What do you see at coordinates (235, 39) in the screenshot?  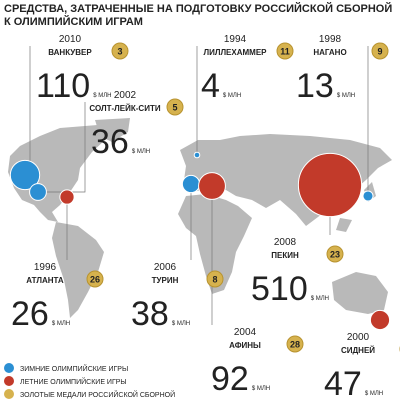 I see `year: 1994` at bounding box center [235, 39].